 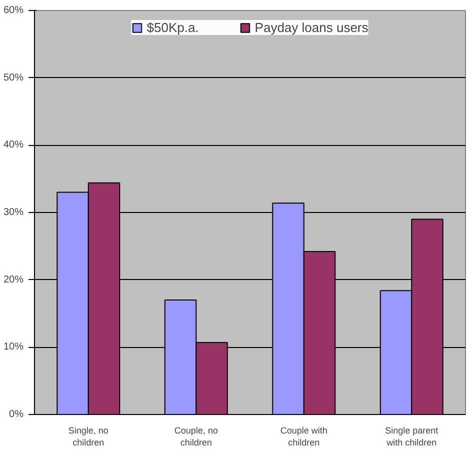 What do you see at coordinates (13, 212) in the screenshot?
I see `y-tick-label: 30%` at bounding box center [13, 212].